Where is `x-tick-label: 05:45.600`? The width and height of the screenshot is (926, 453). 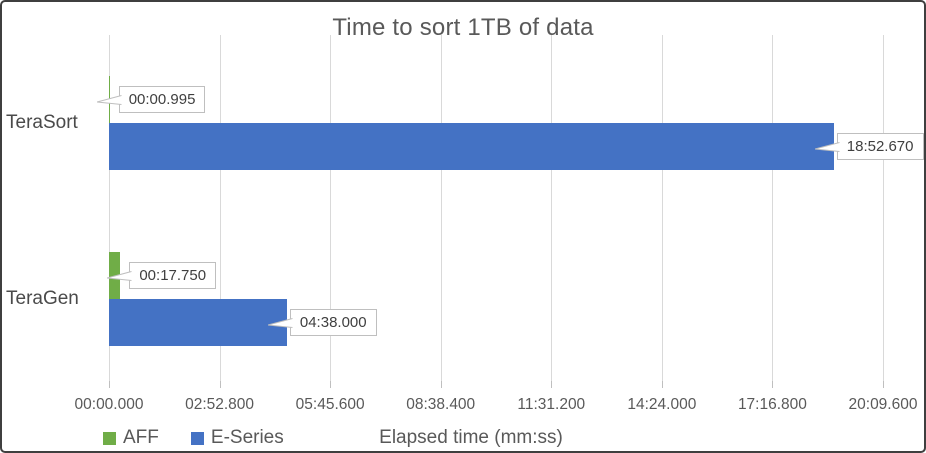
x-tick-label: 05:45.600 is located at coordinates (330, 404).